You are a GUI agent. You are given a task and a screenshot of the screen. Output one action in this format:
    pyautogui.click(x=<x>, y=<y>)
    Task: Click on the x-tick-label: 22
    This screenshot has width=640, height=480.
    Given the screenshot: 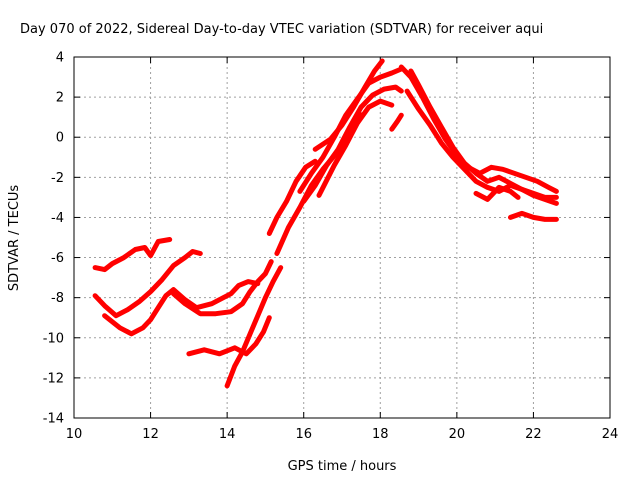 What is the action you would take?
    pyautogui.click(x=533, y=434)
    